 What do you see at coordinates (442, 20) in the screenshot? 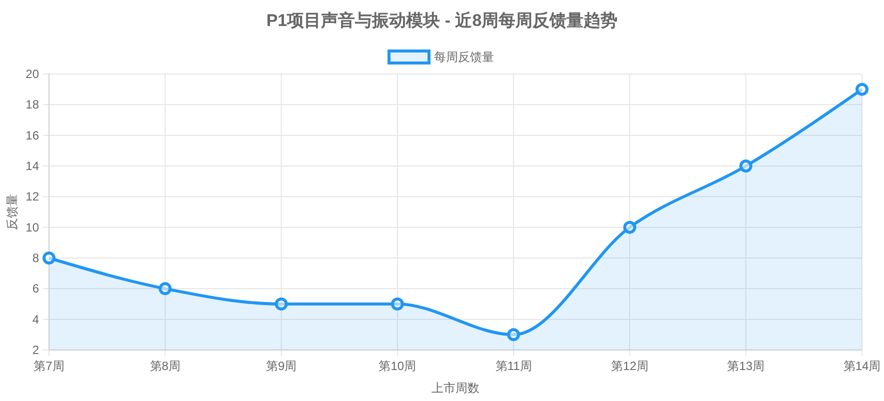
I see `chart-title: P1项目声音与振动模块 - 近8周每周反馈量趋势` at bounding box center [442, 20].